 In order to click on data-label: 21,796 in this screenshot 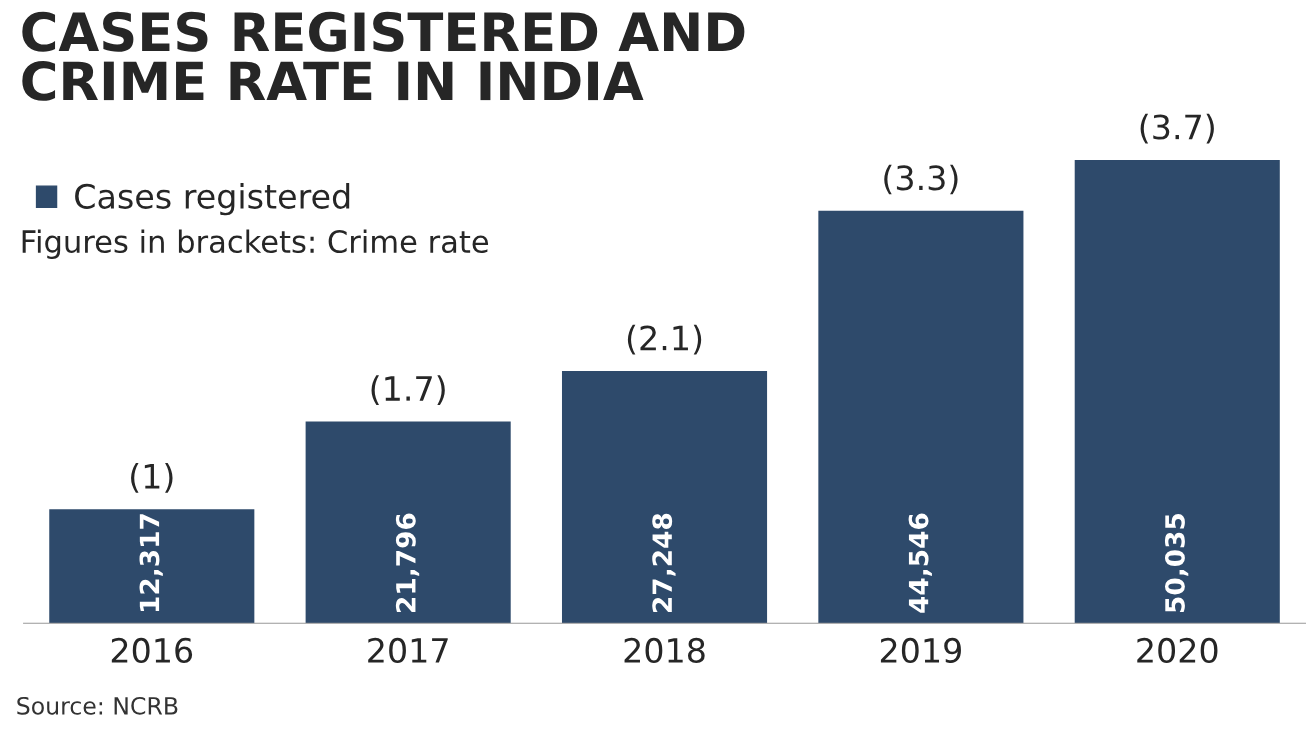, I will do `click(407, 562)`.